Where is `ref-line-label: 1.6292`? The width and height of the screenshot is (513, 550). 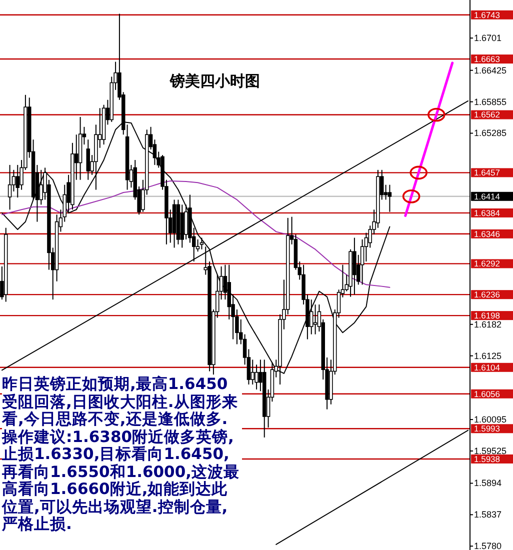
ref-line-label: 1.6292 is located at coordinates (487, 263).